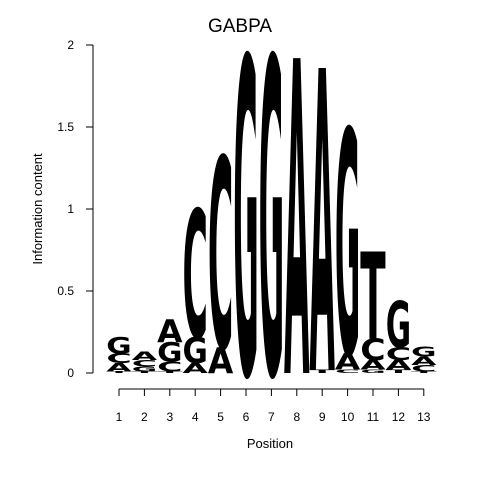 The width and height of the screenshot is (480, 480). I want to click on x-tick-label: 10, so click(348, 417).